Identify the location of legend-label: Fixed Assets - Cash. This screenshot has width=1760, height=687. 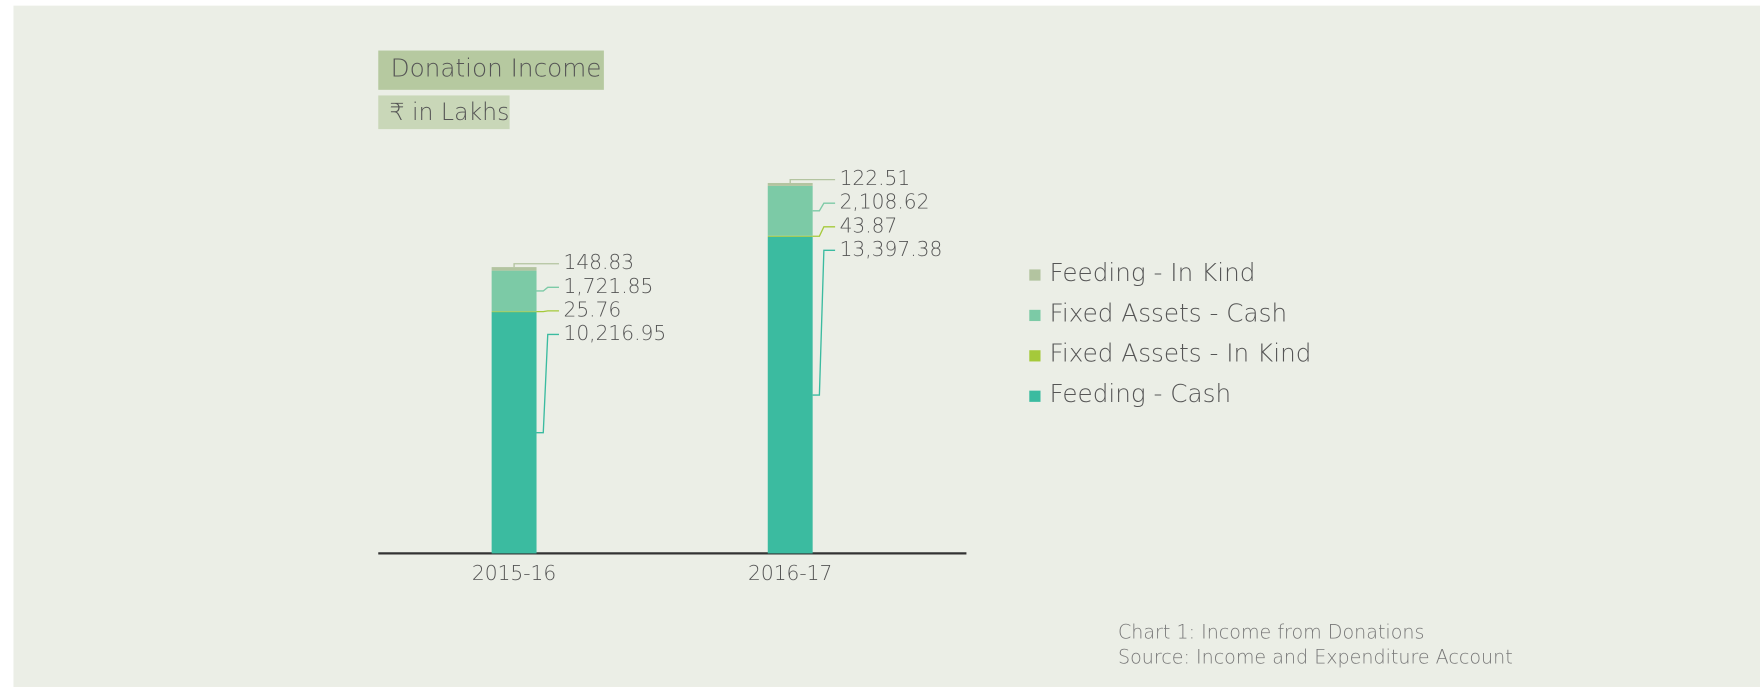
(1168, 312).